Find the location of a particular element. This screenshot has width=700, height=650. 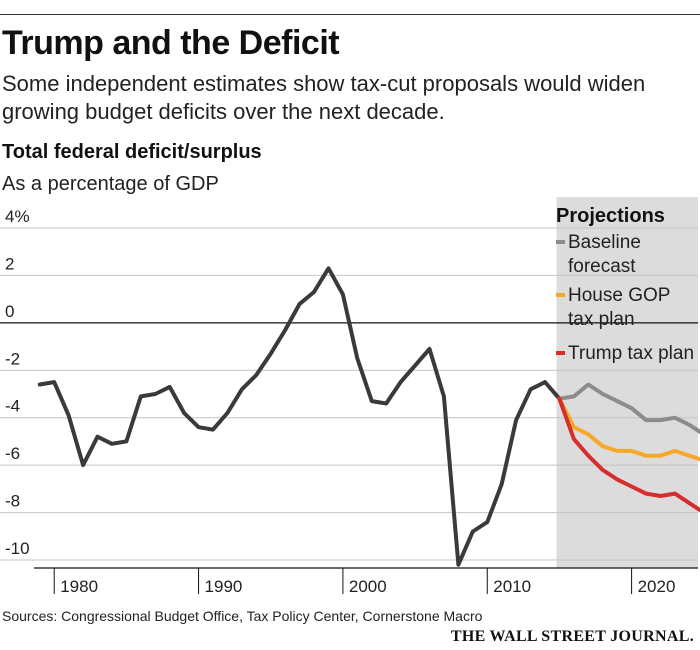

series-line-trump-tax-plan is located at coordinates (628, 454).